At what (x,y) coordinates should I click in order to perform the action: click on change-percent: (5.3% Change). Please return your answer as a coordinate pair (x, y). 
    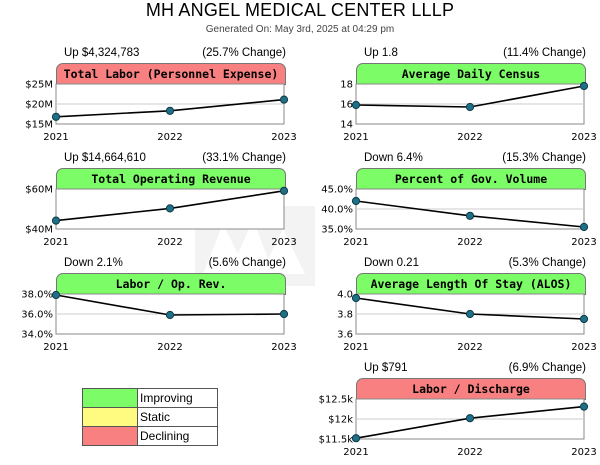
    Looking at the image, I should click on (547, 263).